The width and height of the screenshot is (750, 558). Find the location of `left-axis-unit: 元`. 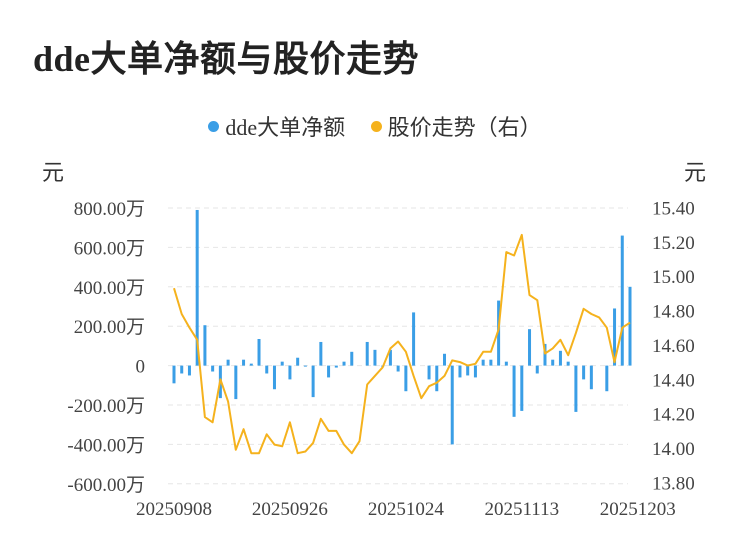

left-axis-unit: 元 is located at coordinates (53, 172).